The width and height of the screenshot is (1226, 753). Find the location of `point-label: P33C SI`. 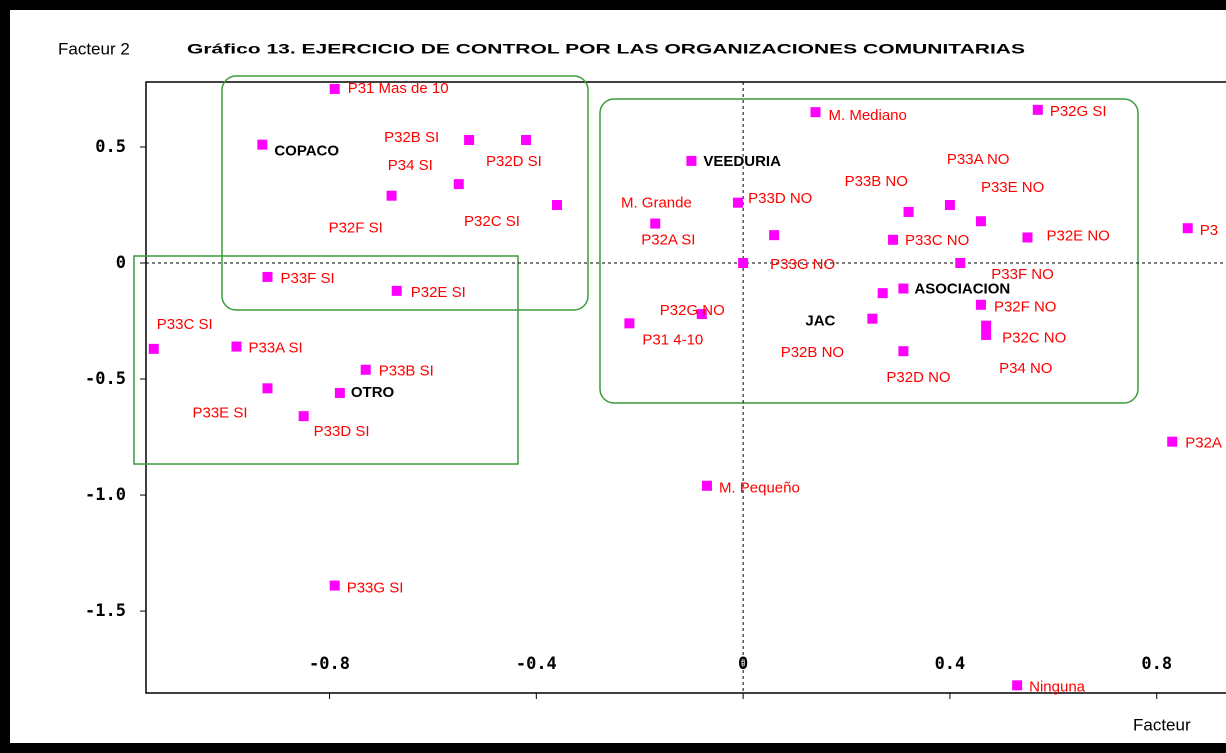

point-label: P33C SI is located at coordinates (185, 324).